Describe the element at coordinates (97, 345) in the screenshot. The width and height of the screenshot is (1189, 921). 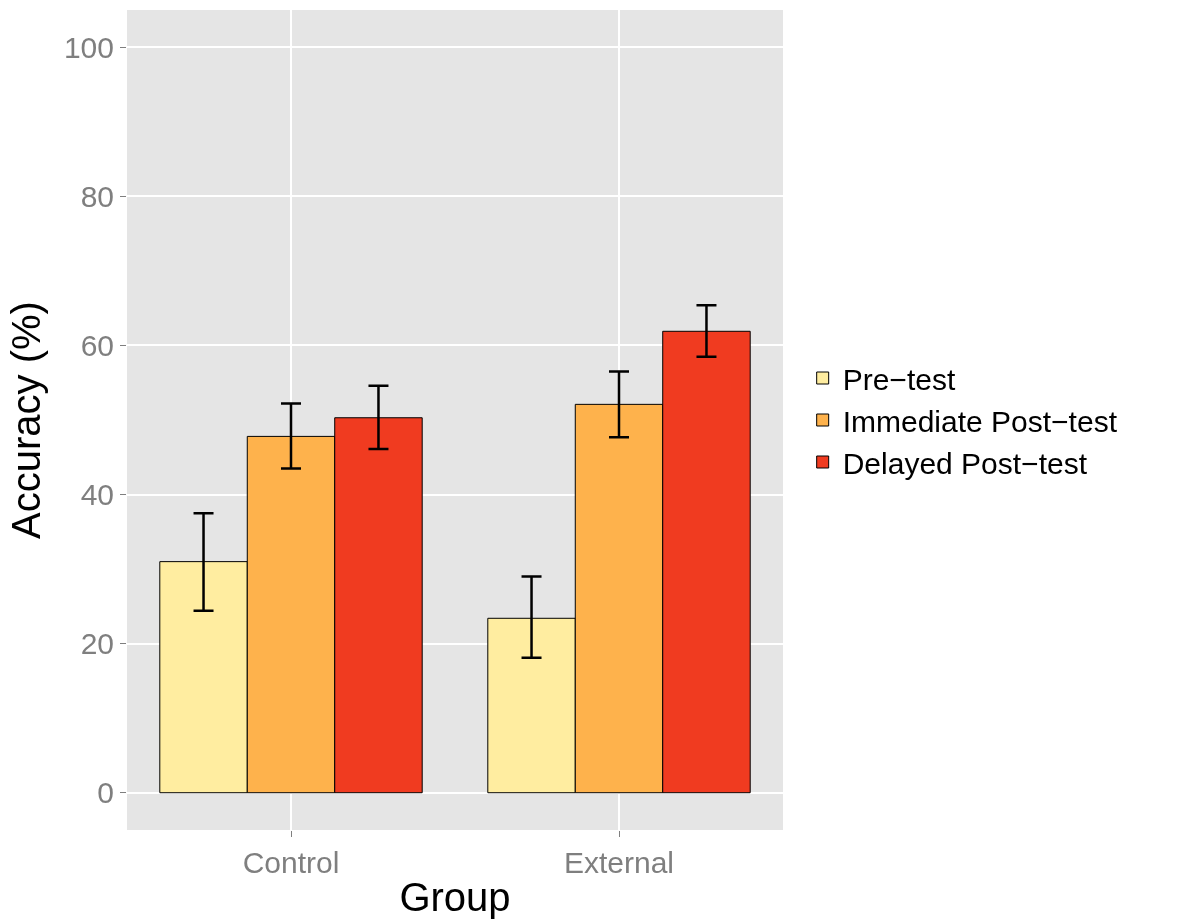
I see `y-tick-label: 60` at that location.